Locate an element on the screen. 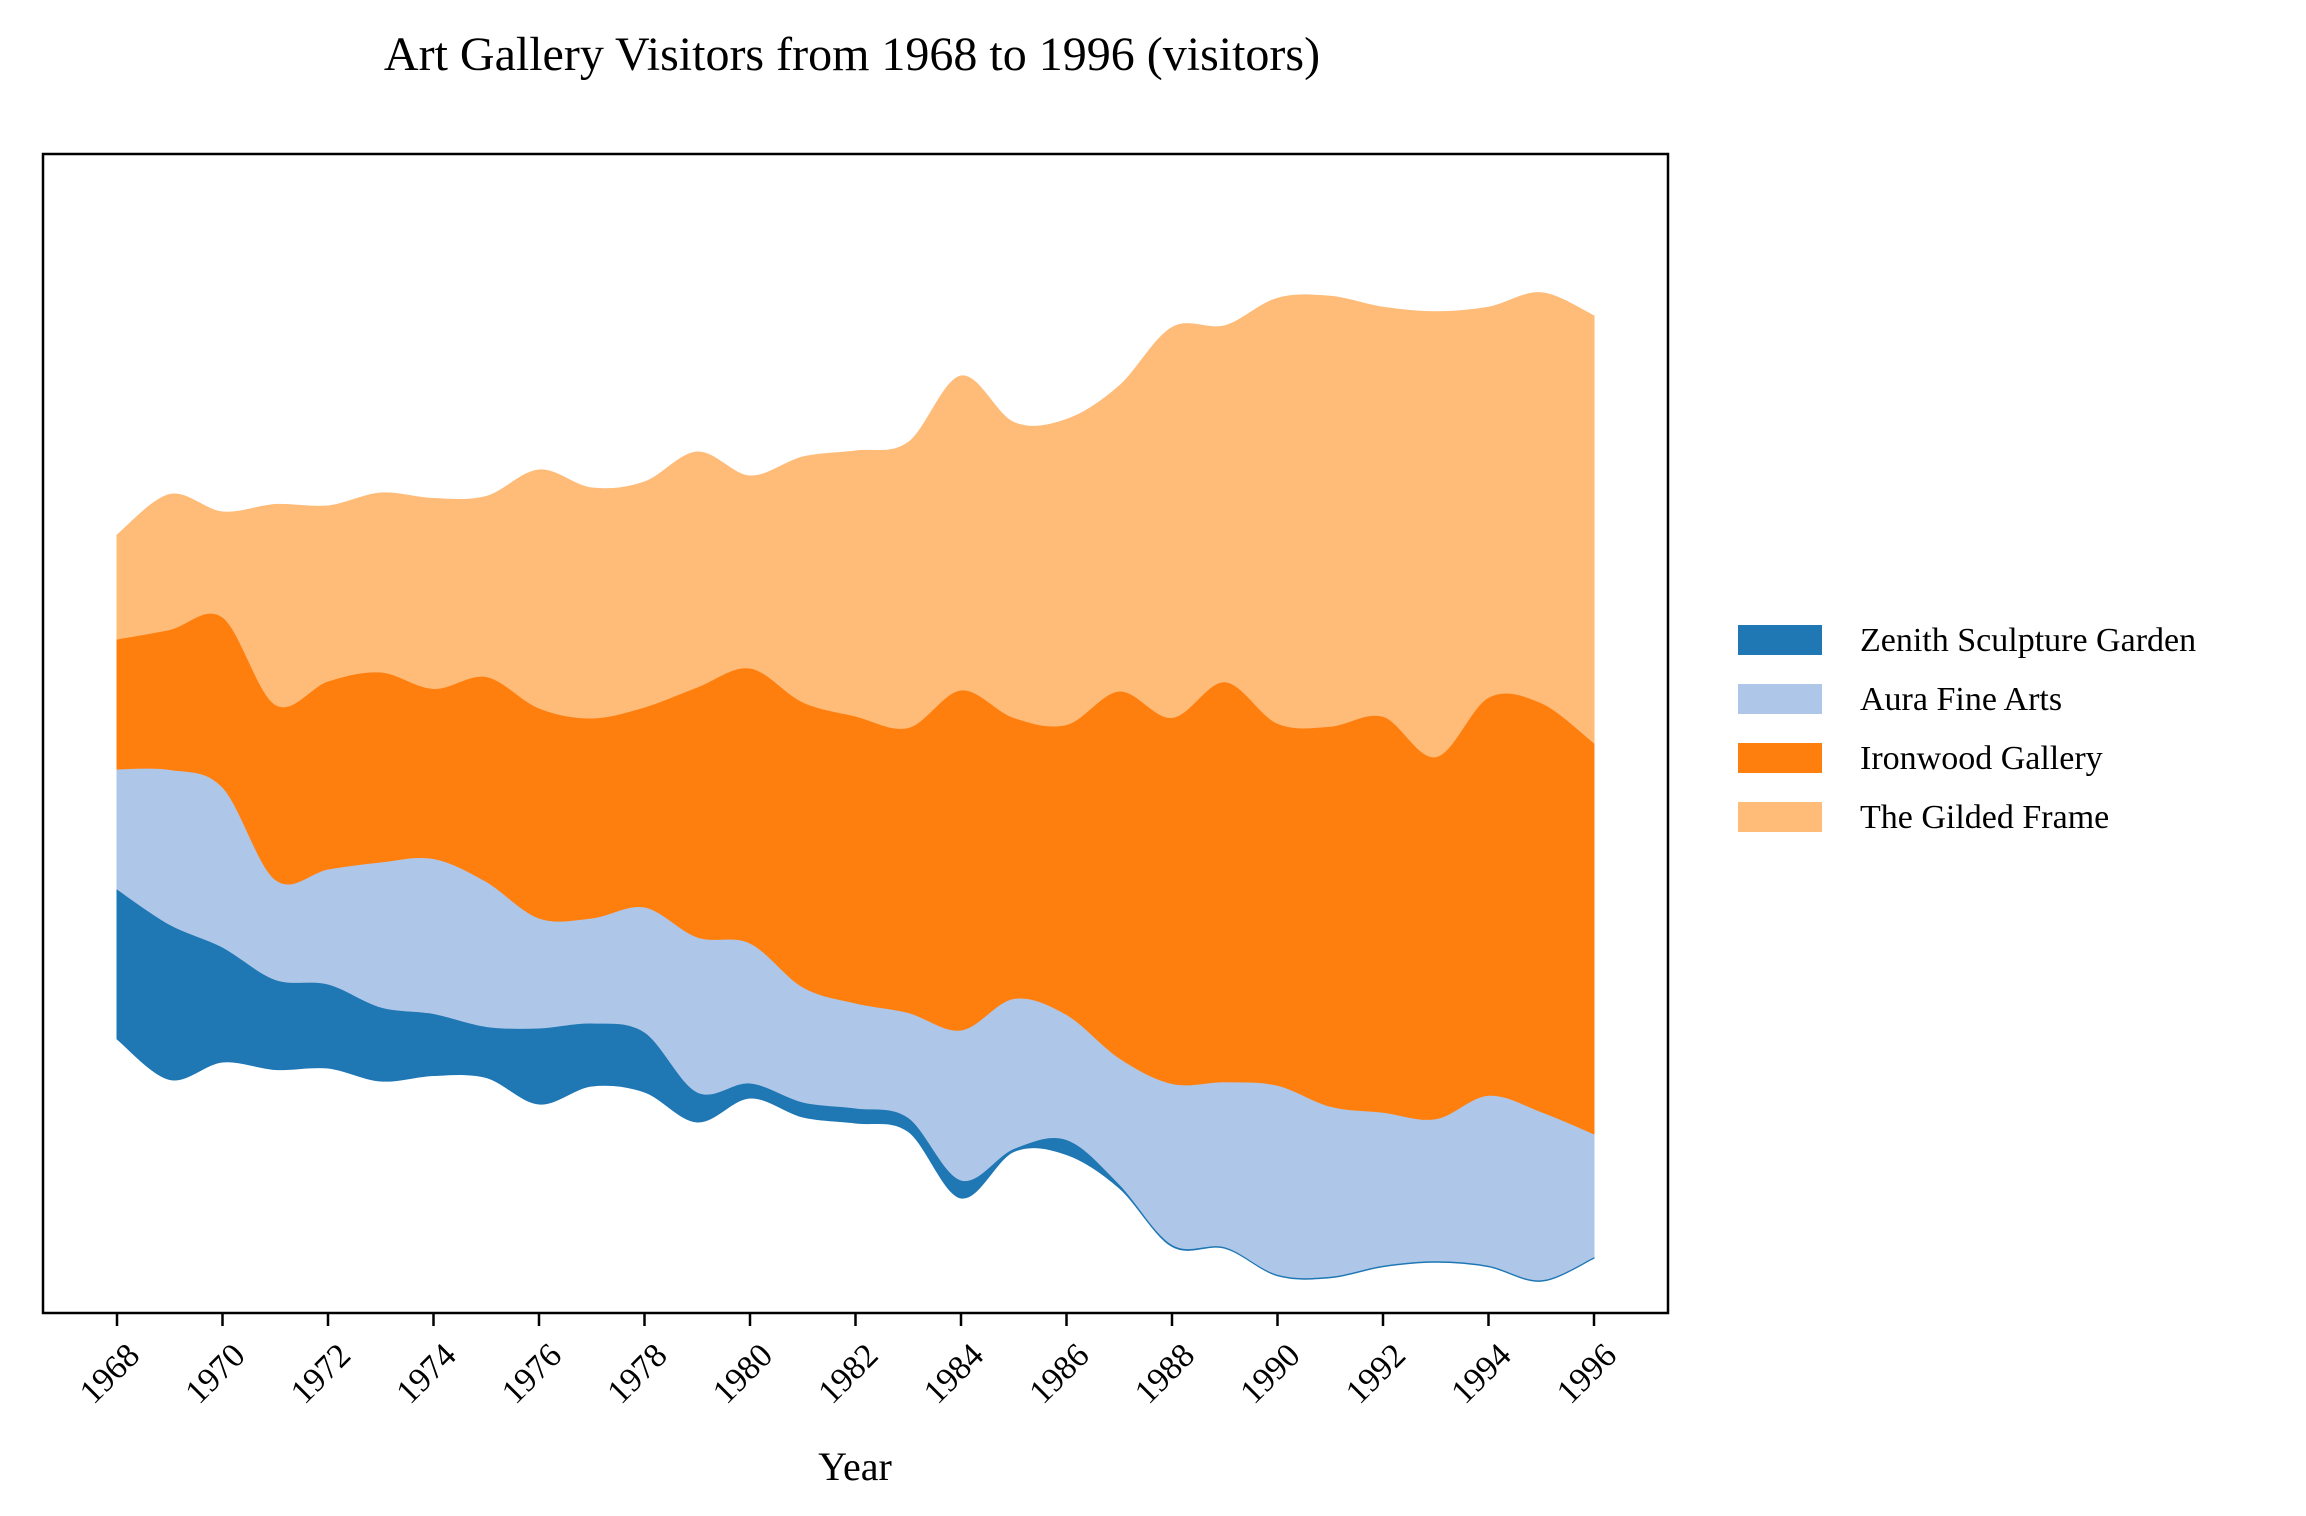 This screenshot has width=2306, height=1516. x-tick-label: 1978 is located at coordinates (637, 1374).